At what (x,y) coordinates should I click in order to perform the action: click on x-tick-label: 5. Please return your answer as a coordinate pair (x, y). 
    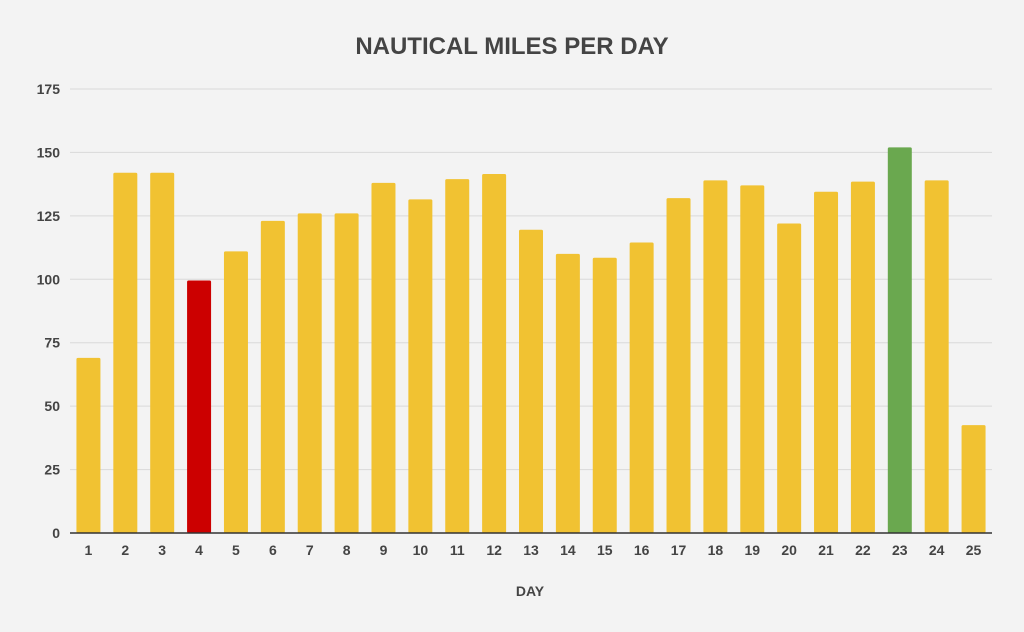
    Looking at the image, I should click on (236, 550).